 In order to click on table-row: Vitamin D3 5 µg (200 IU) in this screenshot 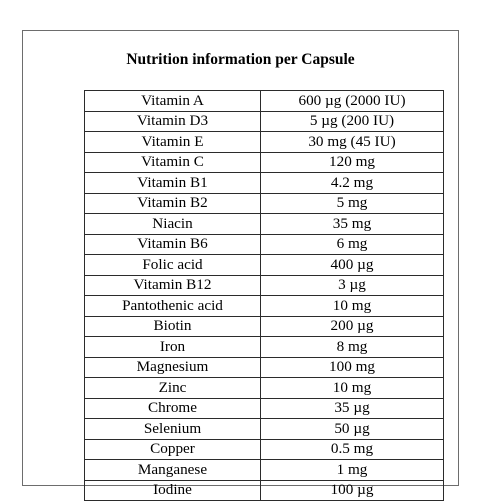, I will do `click(264, 121)`.